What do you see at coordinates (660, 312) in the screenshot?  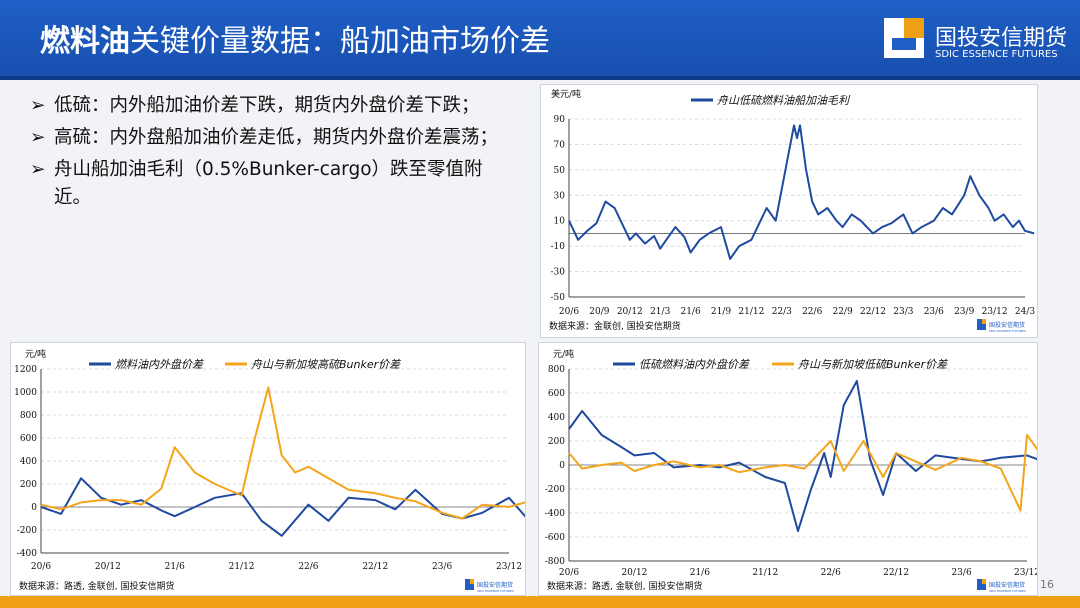 I see `x-tick-label: 21/3` at bounding box center [660, 312].